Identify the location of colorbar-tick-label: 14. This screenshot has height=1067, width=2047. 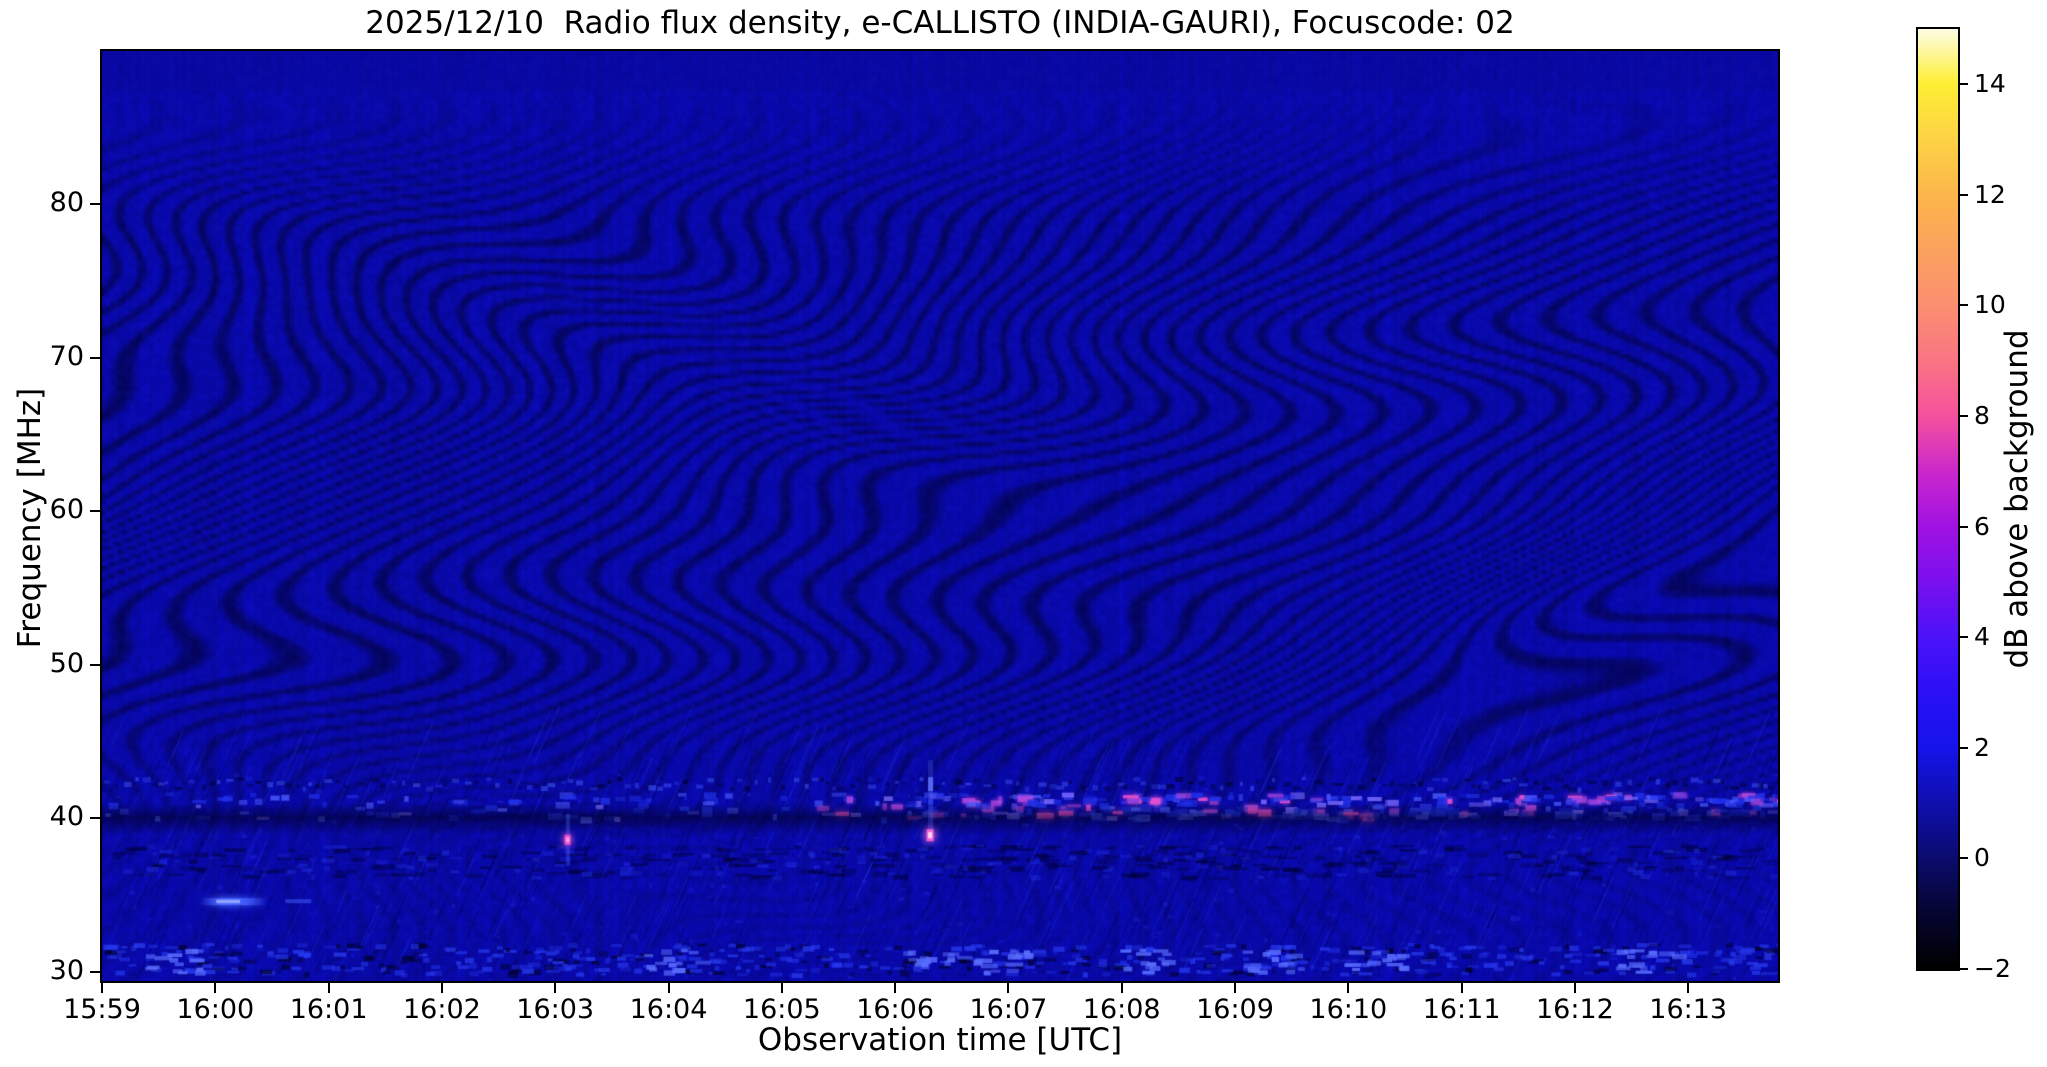
(1990, 84).